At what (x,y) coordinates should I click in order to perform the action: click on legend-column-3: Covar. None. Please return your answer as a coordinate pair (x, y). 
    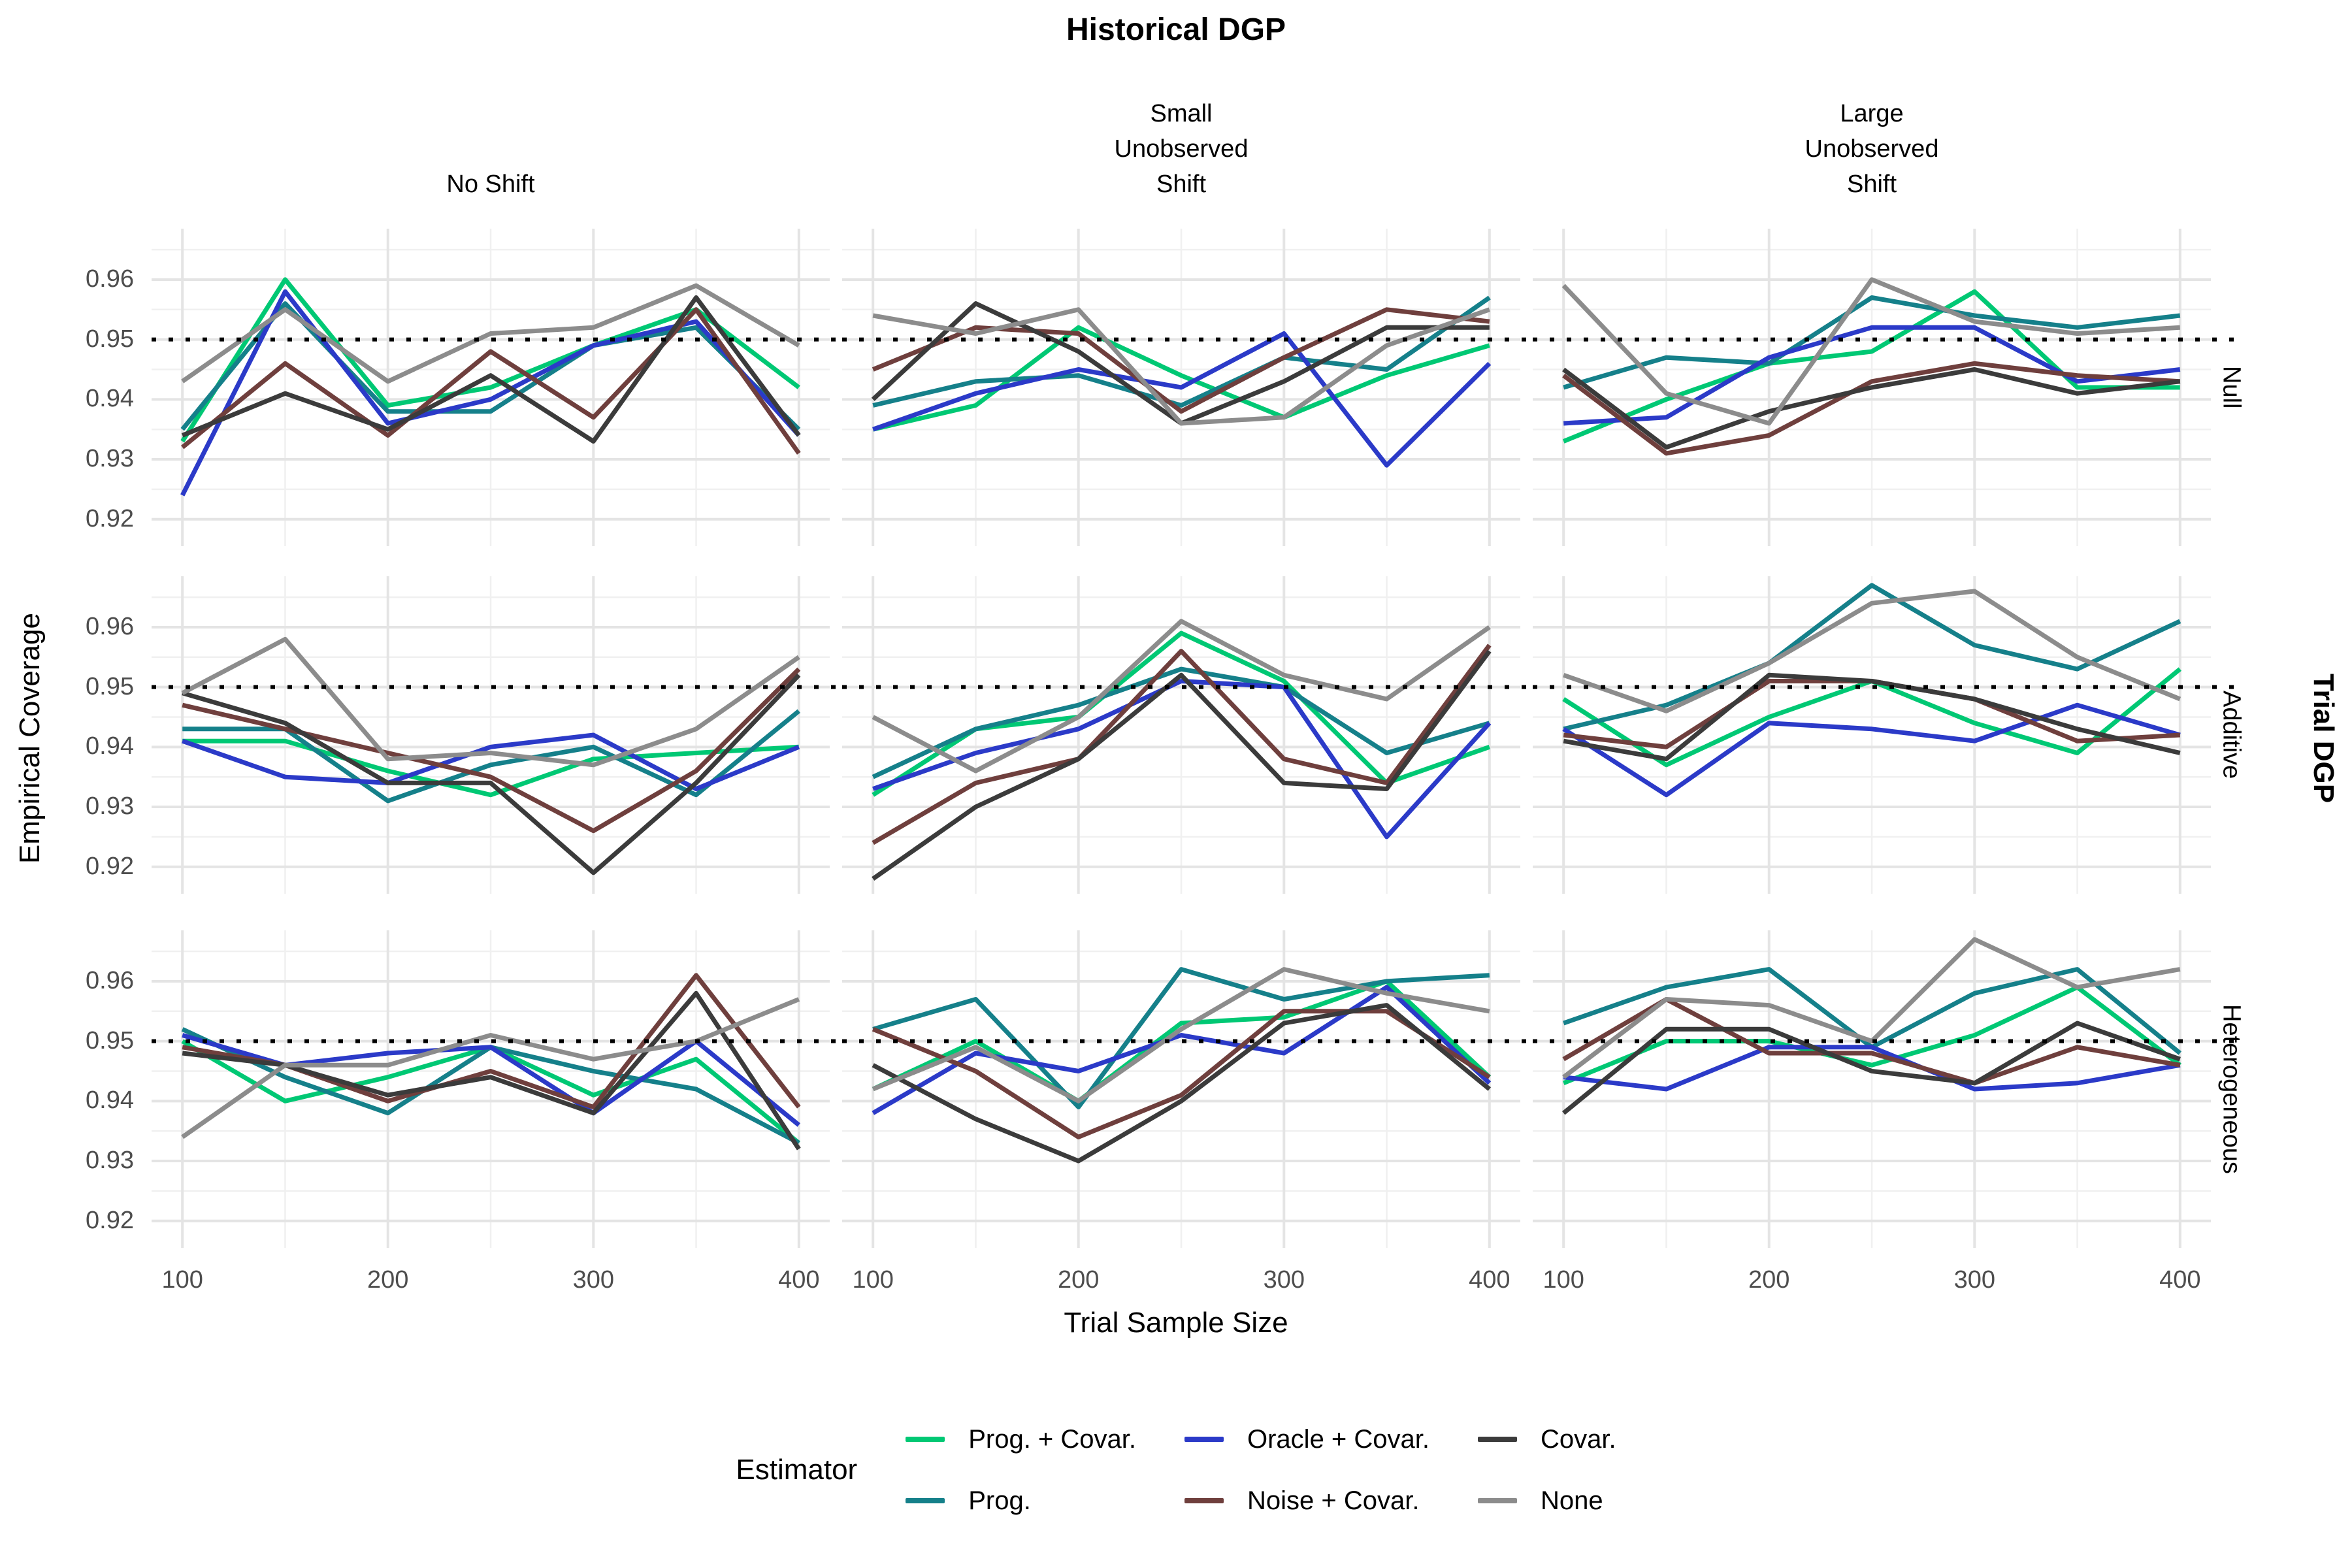
    Looking at the image, I should click on (1547, 1470).